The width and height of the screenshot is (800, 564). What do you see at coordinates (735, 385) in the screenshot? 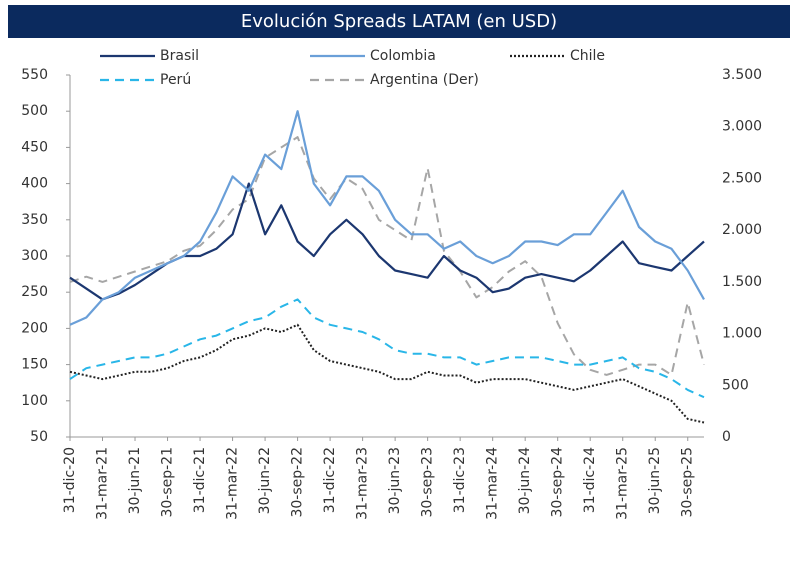
I see `y2-tick-label: 500` at bounding box center [735, 385].